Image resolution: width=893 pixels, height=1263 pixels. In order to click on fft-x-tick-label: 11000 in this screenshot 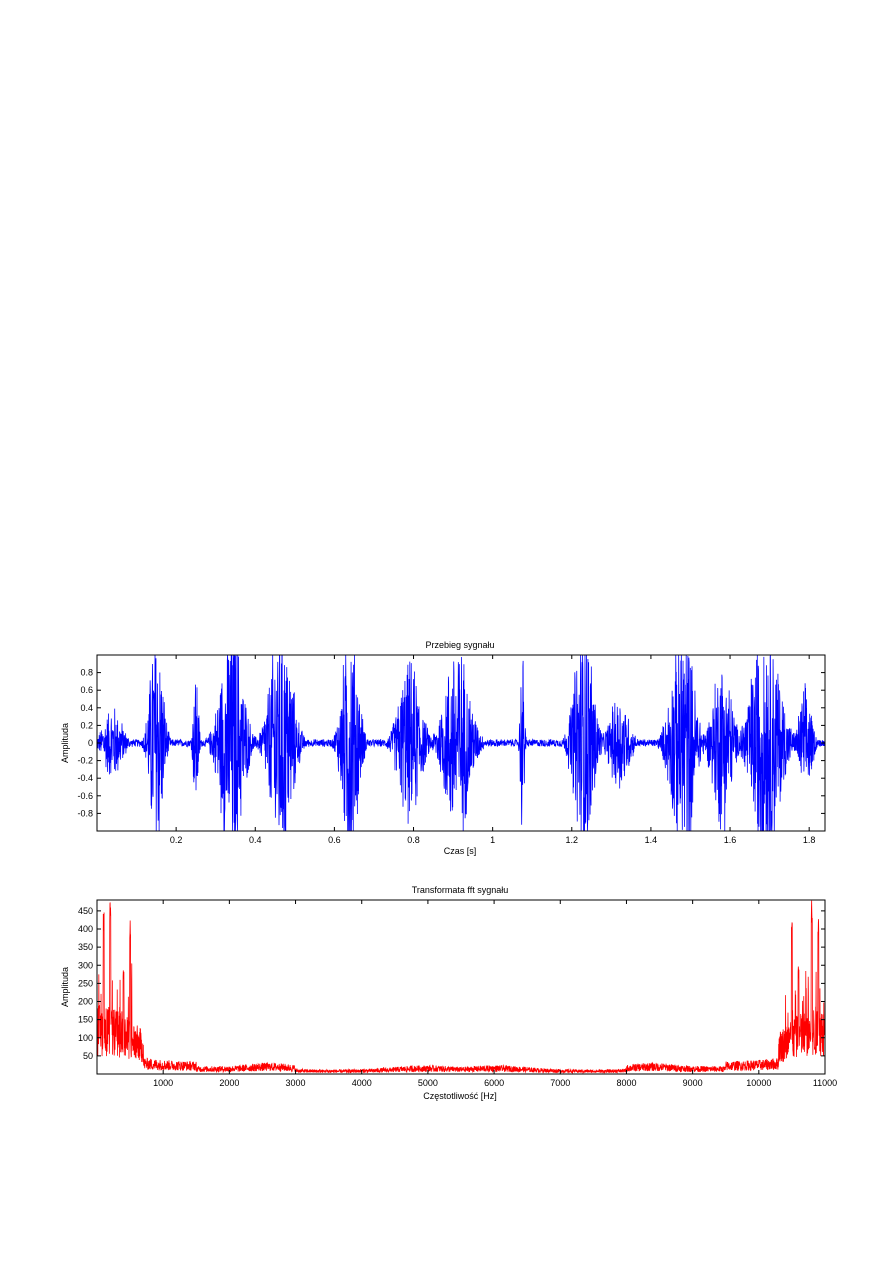, I will do `click(825, 1083)`.